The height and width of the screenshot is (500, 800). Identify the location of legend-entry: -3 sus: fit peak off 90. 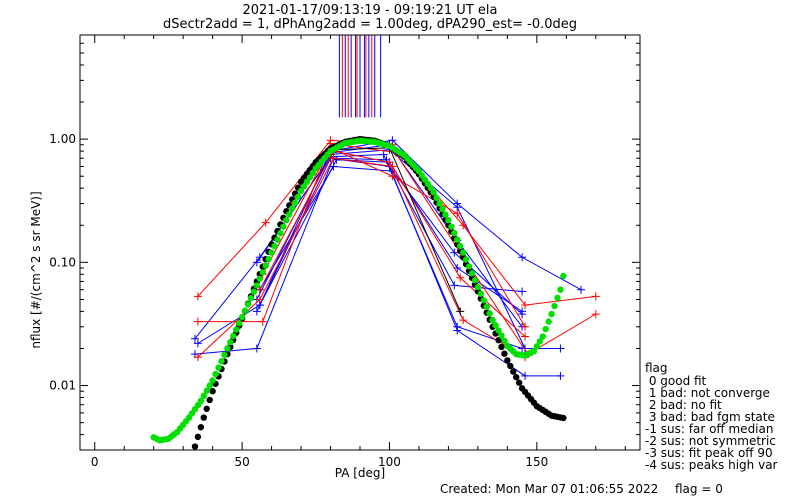
(709, 453).